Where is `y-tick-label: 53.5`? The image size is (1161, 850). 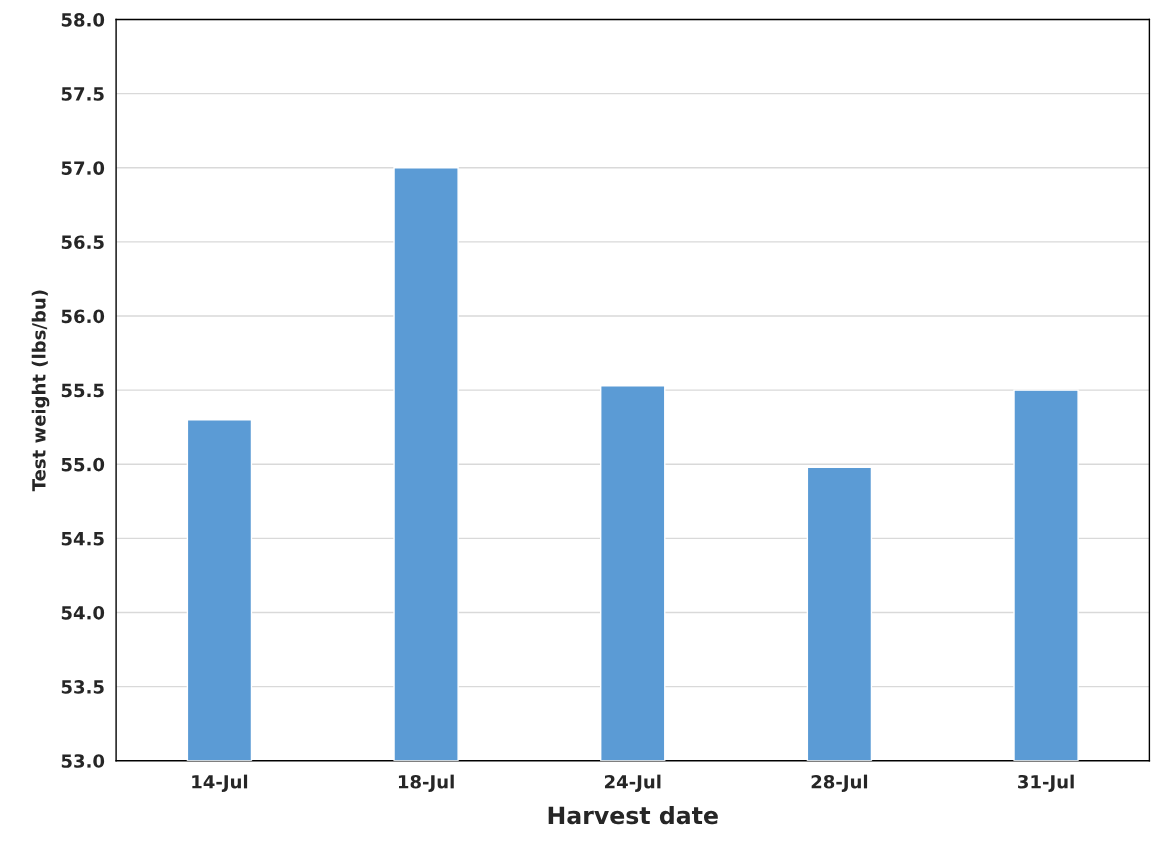 y-tick-label: 53.5 is located at coordinates (82, 687).